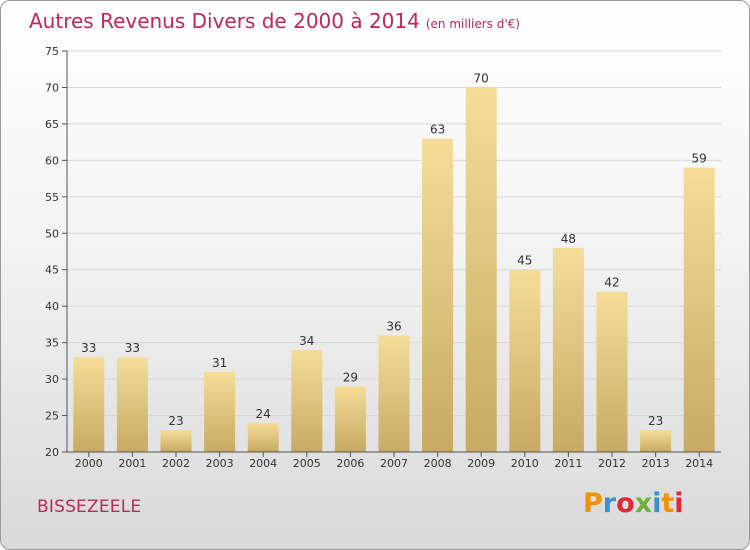  What do you see at coordinates (176, 463) in the screenshot?
I see `x-tick-label: 2002` at bounding box center [176, 463].